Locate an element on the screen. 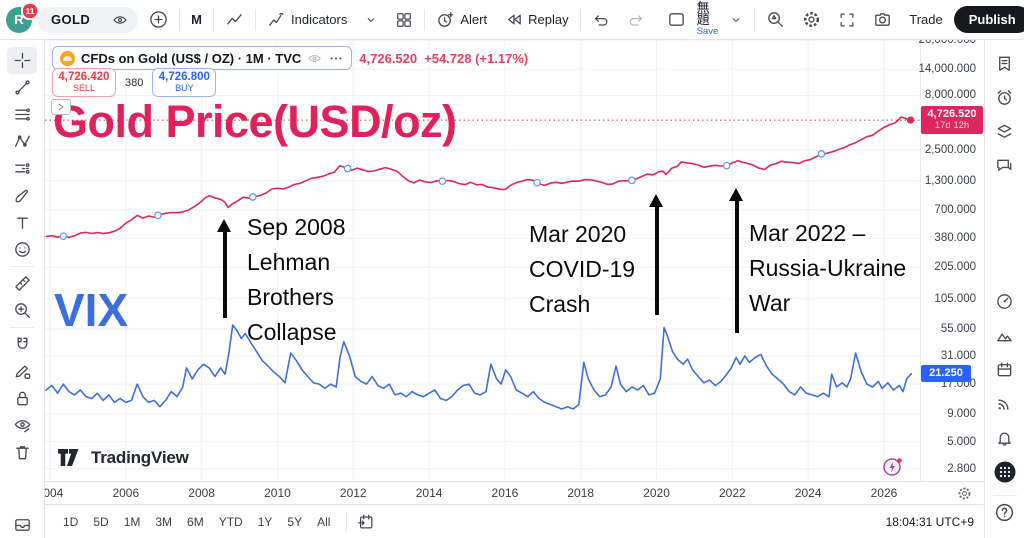 The width and height of the screenshot is (1024, 538). range-button-ytd: YTD is located at coordinates (230, 521).